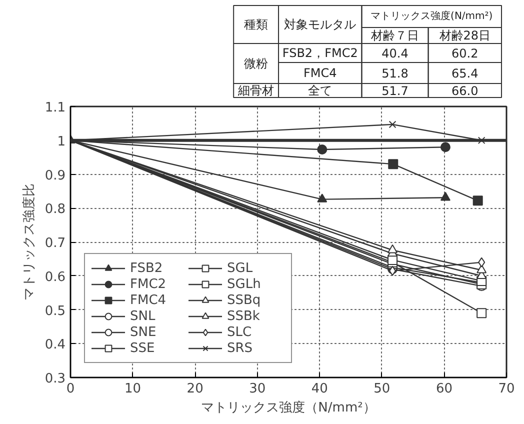 The width and height of the screenshot is (524, 424). I want to click on x-tick-label: 50, so click(382, 389).